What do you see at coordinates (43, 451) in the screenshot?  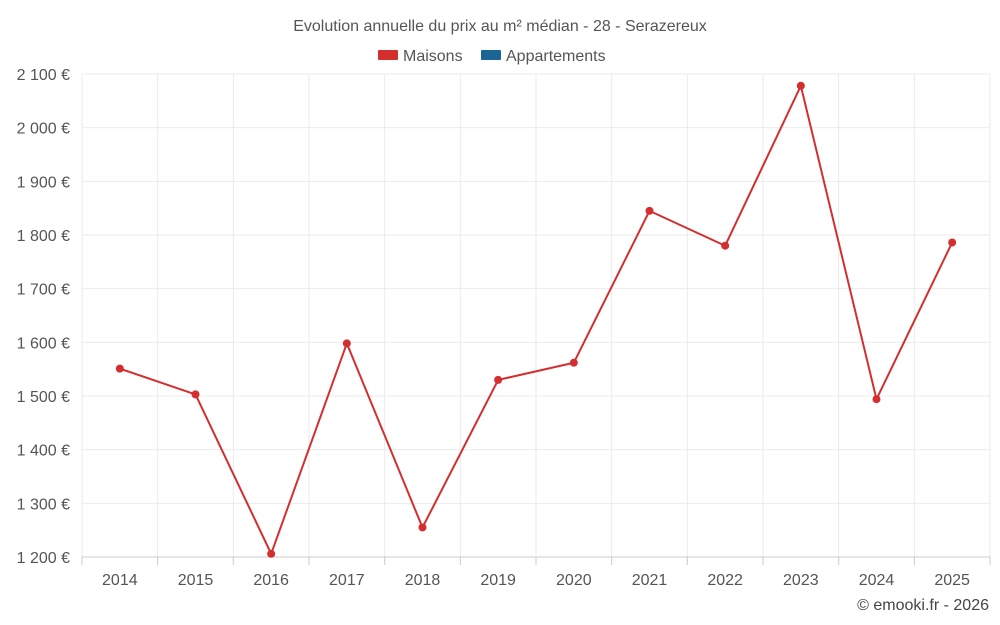 I see `y-tick-label: 1 400 €` at bounding box center [43, 451].